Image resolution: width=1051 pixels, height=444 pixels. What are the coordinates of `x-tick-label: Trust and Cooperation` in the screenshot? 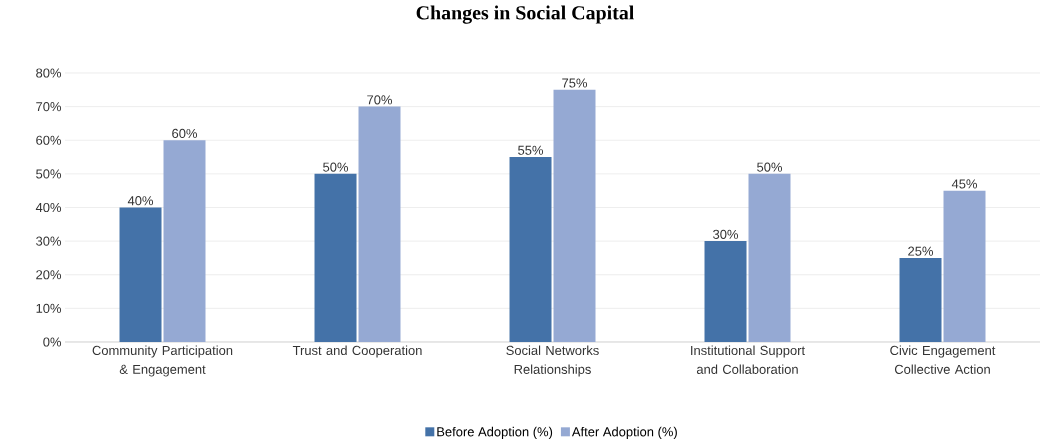 It's located at (357, 351).